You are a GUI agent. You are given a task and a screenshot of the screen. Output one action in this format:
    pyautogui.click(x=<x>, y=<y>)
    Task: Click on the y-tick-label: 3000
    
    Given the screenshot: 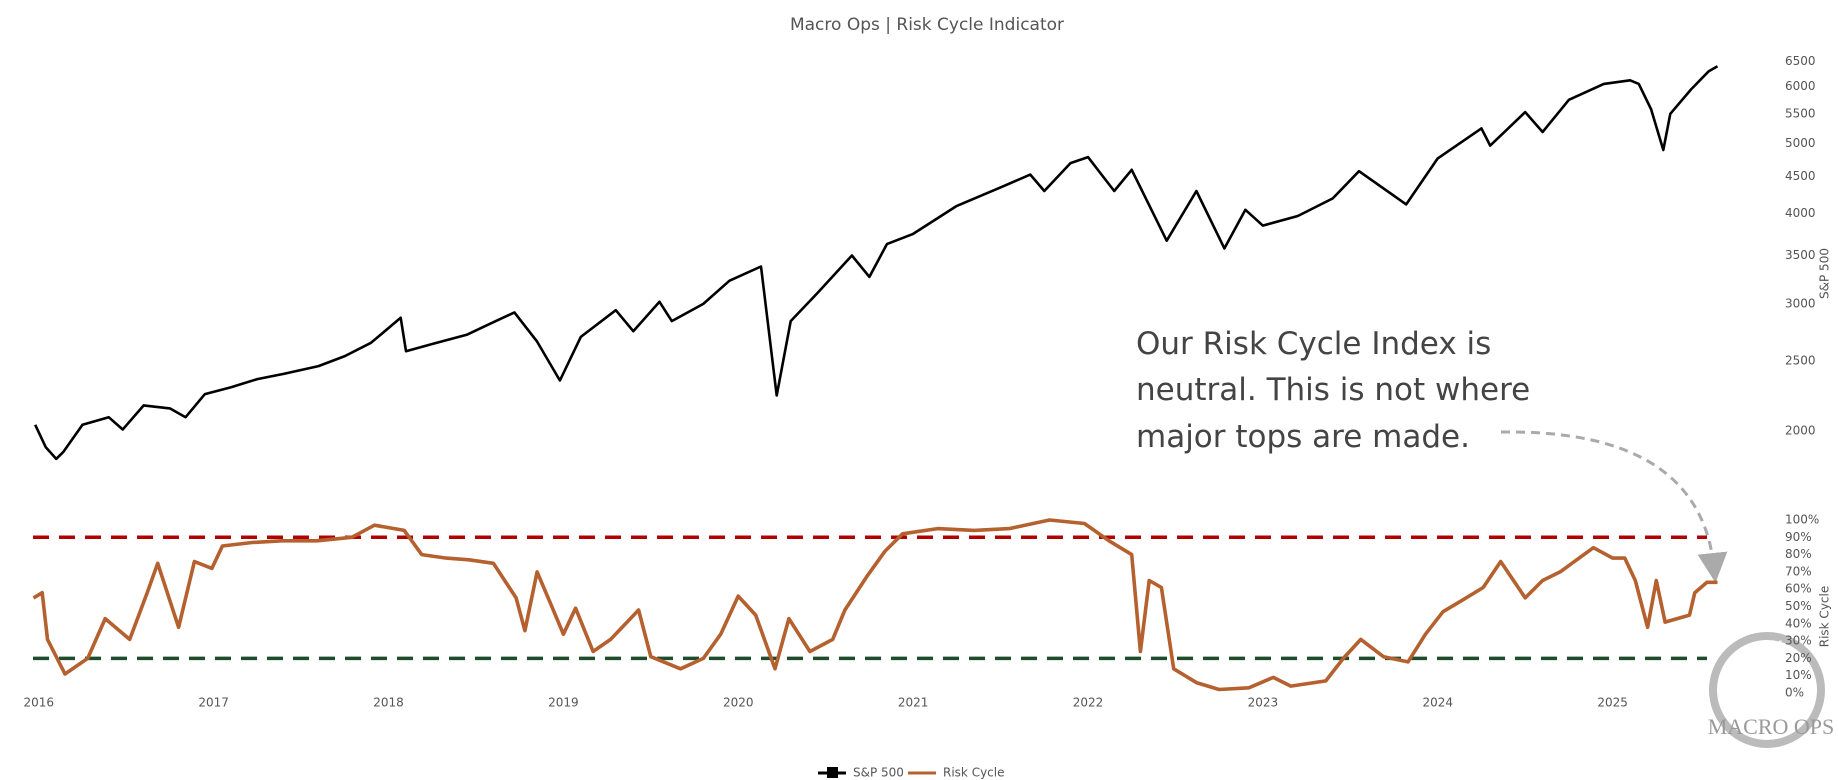 What is the action you would take?
    pyautogui.click(x=1800, y=303)
    